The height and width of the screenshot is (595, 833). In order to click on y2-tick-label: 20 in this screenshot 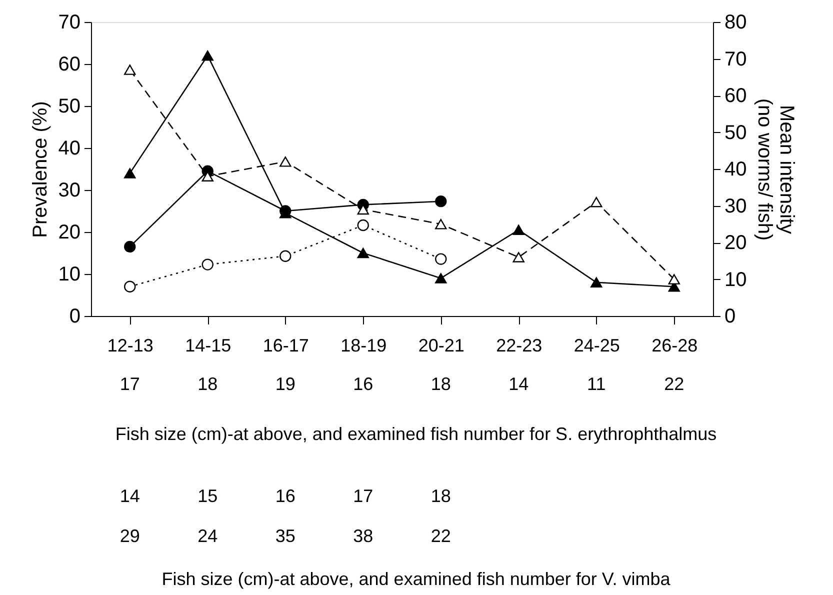, I will do `click(735, 243)`.